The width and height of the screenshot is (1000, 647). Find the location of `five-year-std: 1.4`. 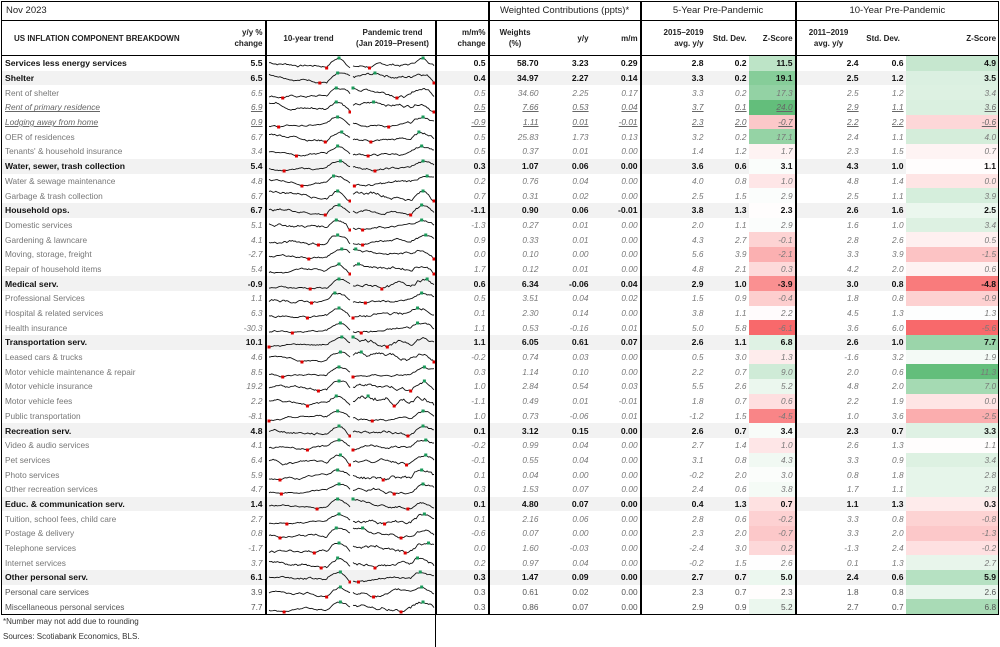

five-year-std: 1.4 is located at coordinates (741, 445).